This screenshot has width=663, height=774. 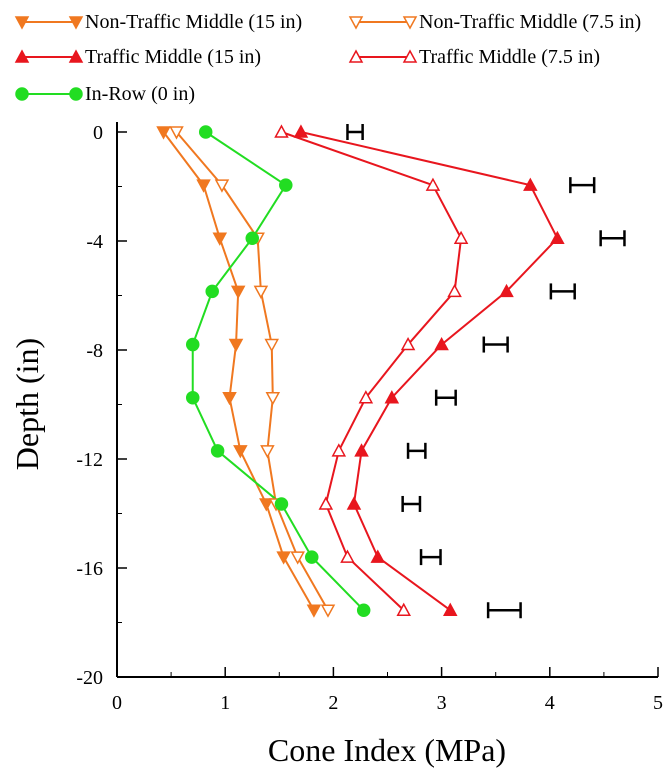 I want to click on x-tick-label: 0, so click(x=117, y=703).